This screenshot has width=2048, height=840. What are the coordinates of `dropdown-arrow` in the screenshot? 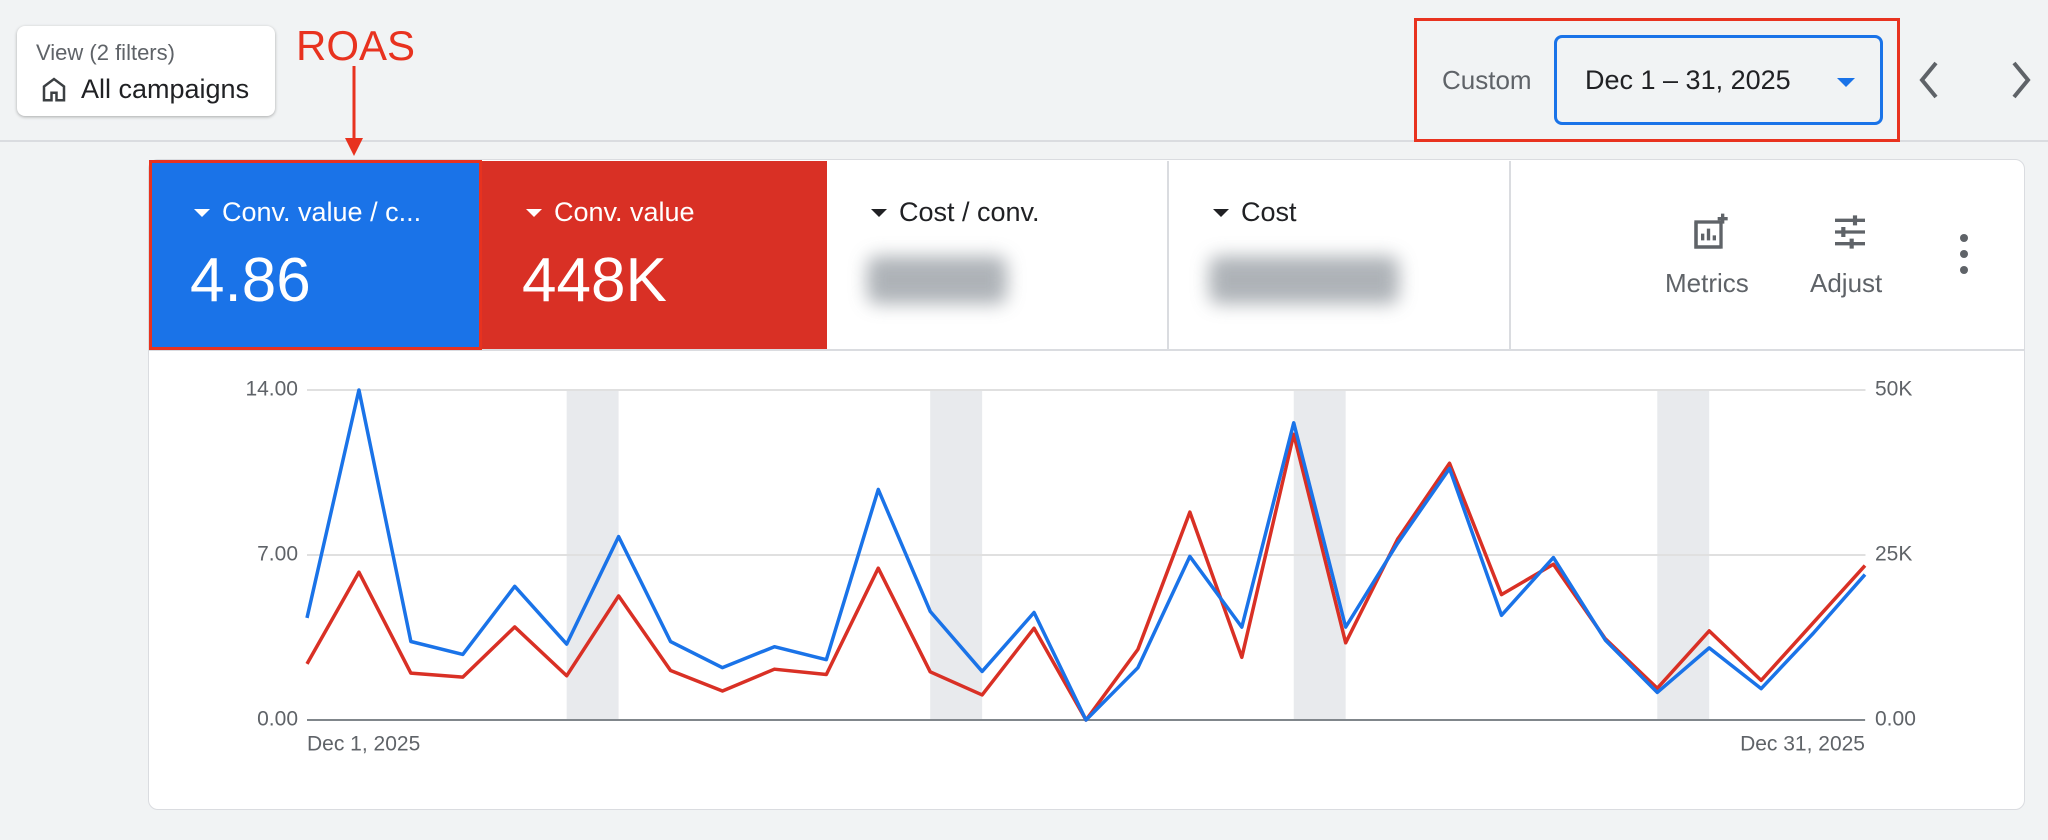 It's located at (1846, 82).